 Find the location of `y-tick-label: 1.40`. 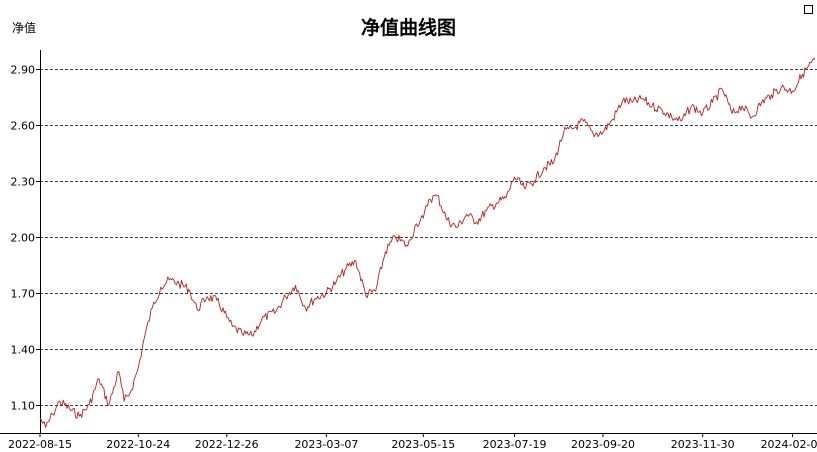

y-tick-label: 1.40 is located at coordinates (23, 350).